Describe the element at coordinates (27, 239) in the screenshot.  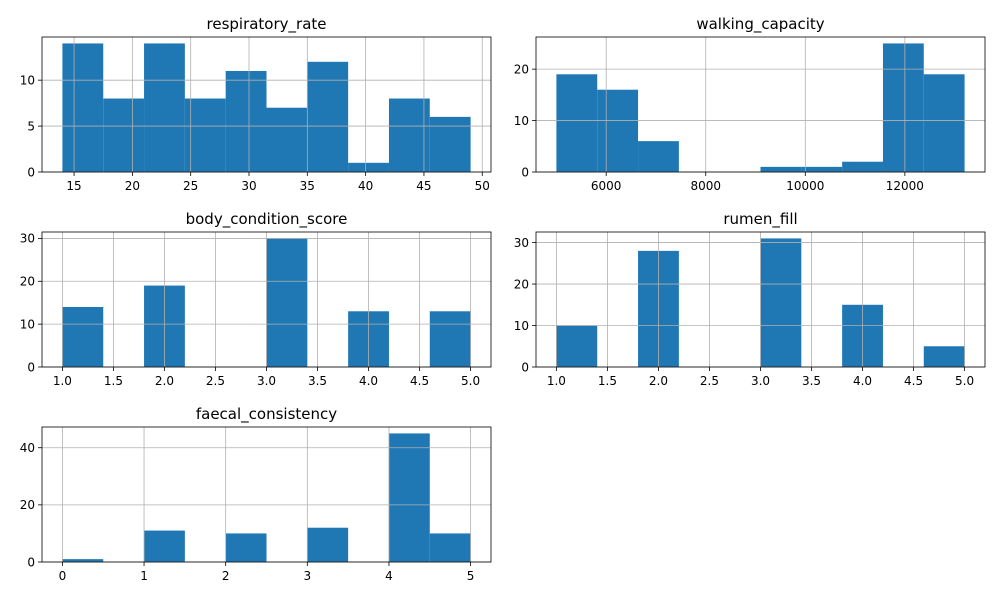
I see `body-condition-score-ytick-label-3: 30` at that location.